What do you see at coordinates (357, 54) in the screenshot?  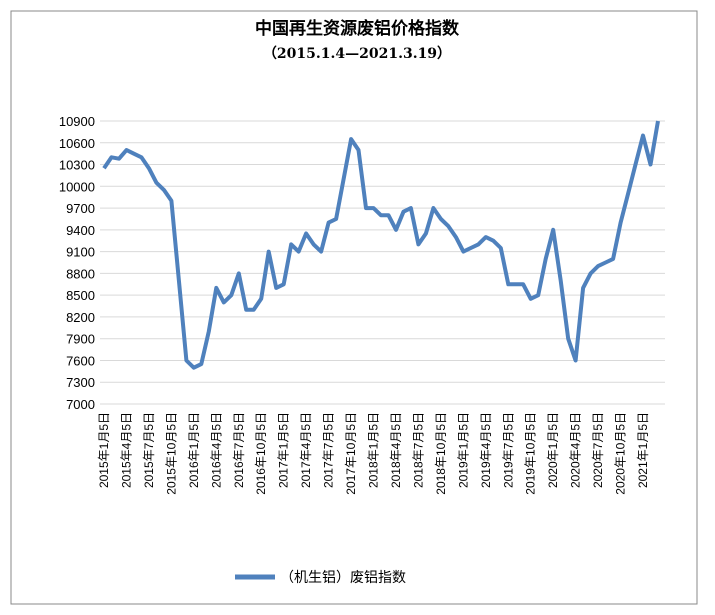 I see `chart-subtitle: （2015.1.4—2021.3.19）` at bounding box center [357, 54].